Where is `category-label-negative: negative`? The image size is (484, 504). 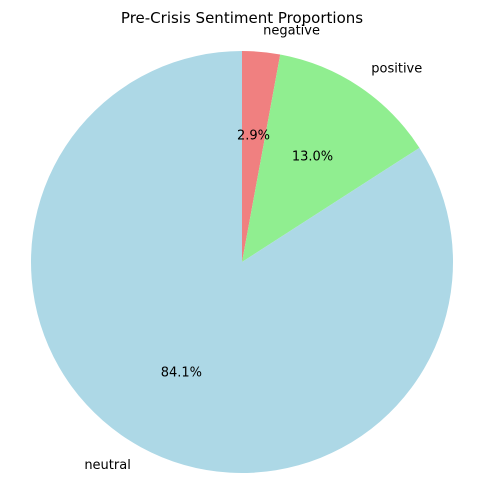
category-label-negative: negative is located at coordinates (291, 30).